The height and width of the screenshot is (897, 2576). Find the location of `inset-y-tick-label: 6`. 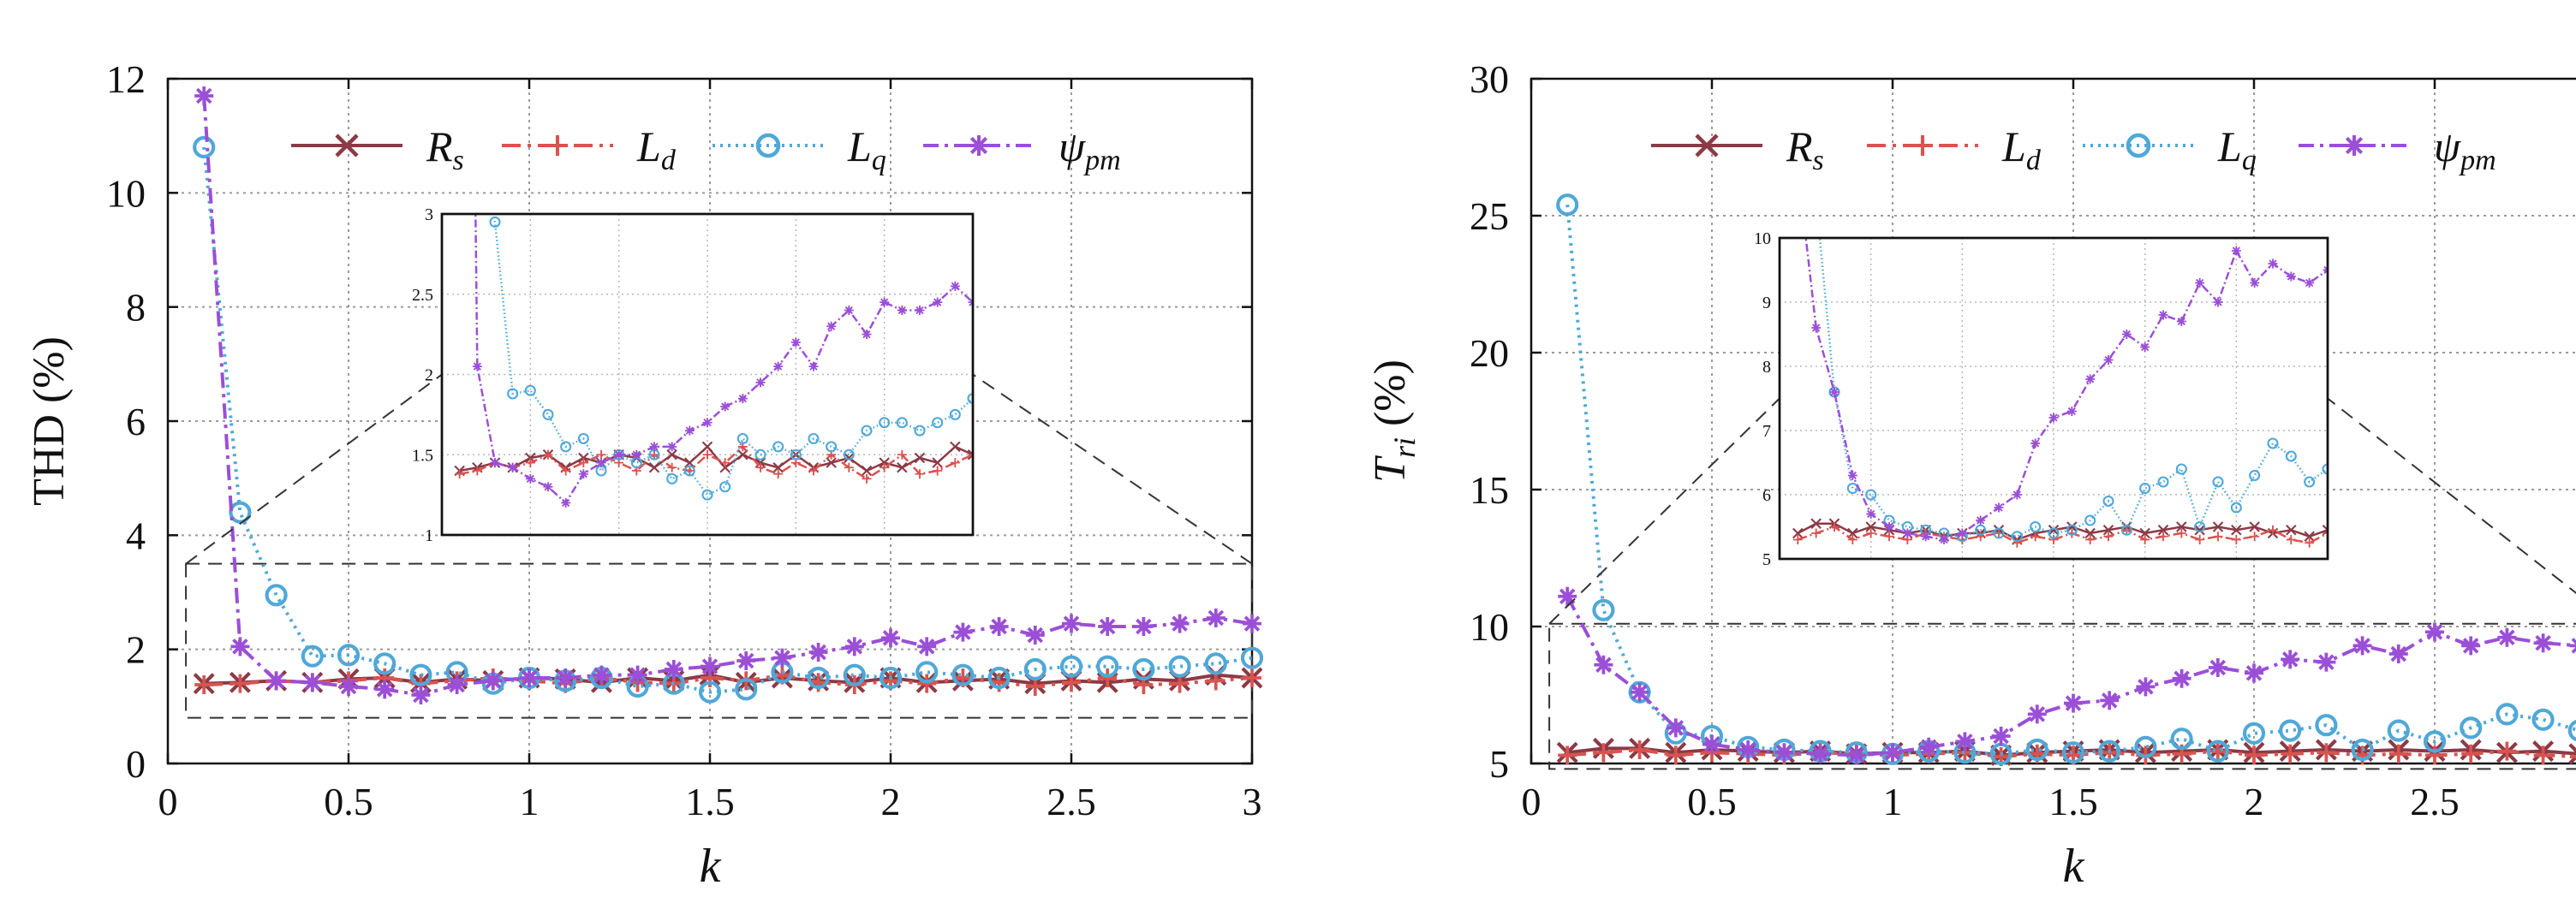

inset-y-tick-label: 6 is located at coordinates (1767, 495).